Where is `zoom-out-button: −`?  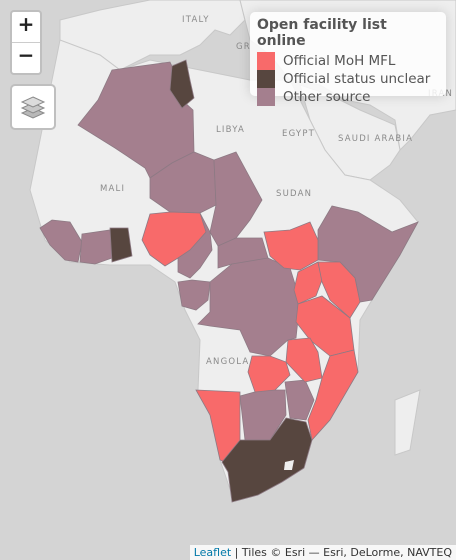
zoom-out-button: − is located at coordinates (26, 57).